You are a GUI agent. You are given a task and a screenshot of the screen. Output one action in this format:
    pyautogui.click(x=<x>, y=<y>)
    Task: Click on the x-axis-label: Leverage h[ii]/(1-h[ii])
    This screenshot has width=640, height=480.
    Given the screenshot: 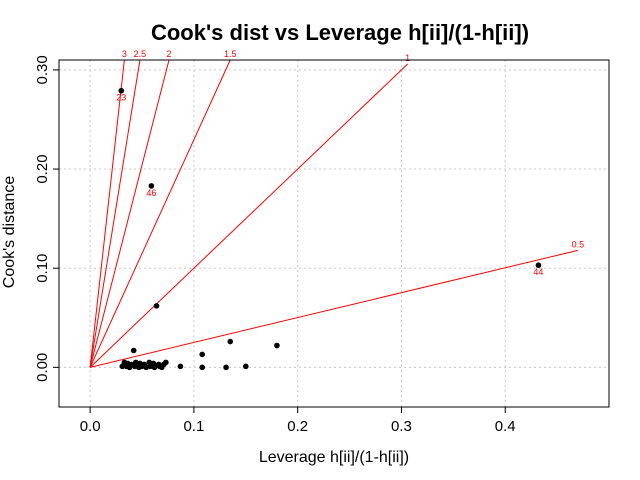 What is the action you would take?
    pyautogui.click(x=334, y=457)
    